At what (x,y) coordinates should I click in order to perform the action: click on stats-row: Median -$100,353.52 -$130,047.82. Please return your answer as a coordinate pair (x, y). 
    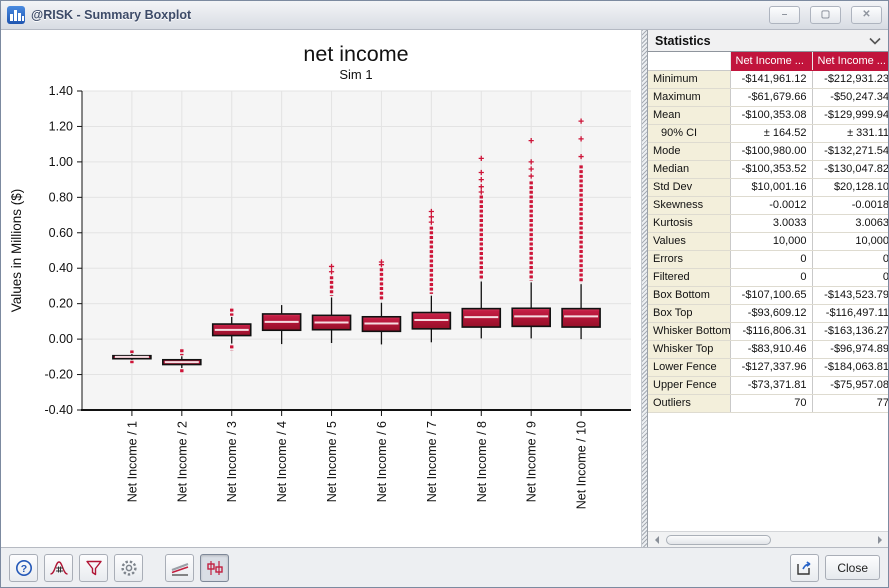
    Looking at the image, I should click on (768, 169).